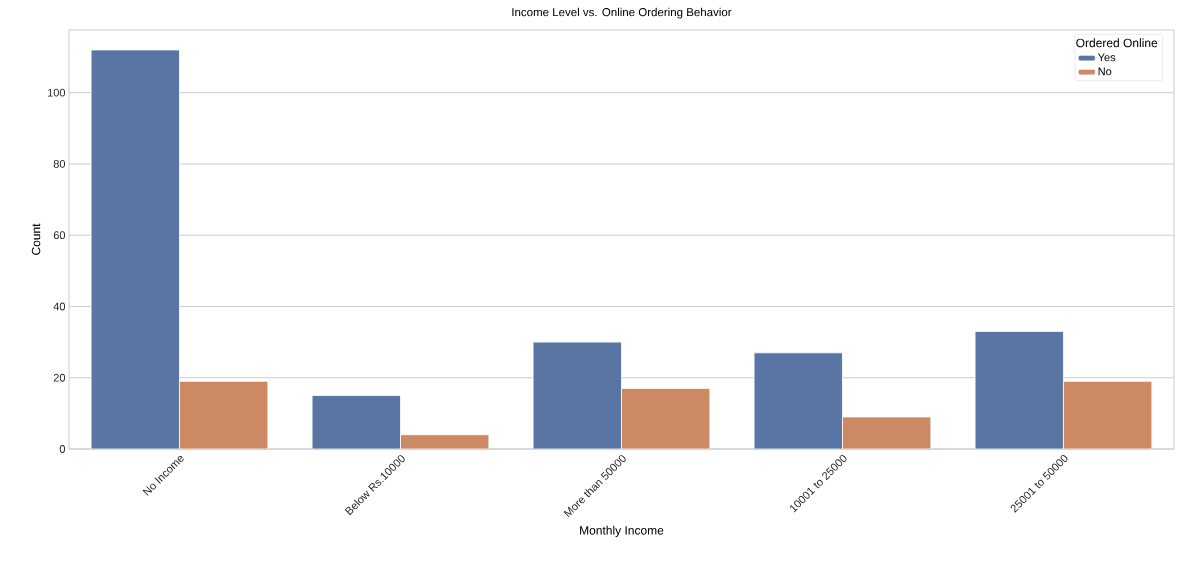 The image size is (1184, 584). I want to click on chart-title: Income Level vs. Online Ordering Behavior, so click(622, 13).